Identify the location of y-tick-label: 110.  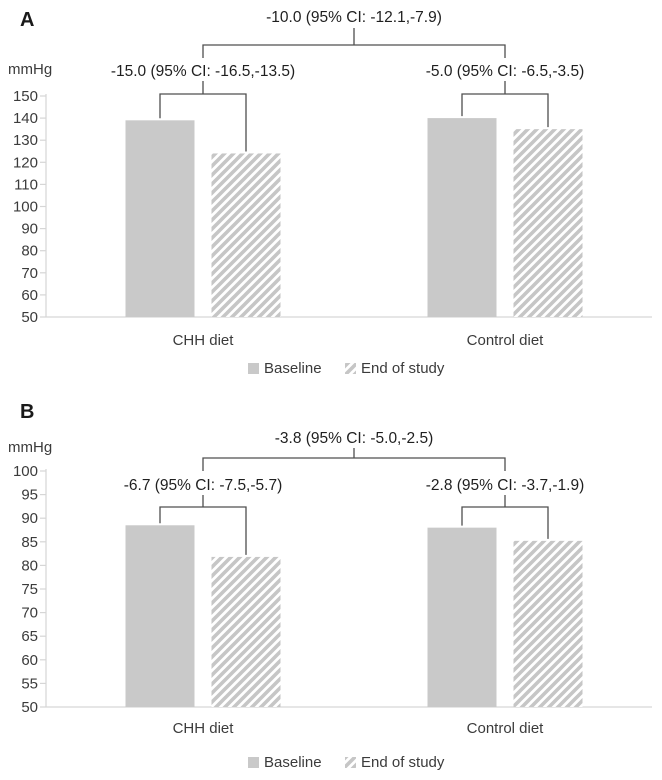
(26, 184).